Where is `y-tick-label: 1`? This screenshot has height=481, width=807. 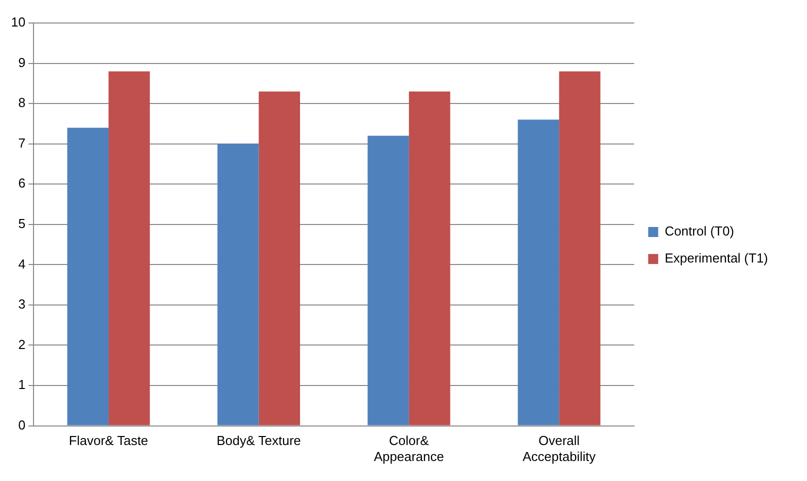
y-tick-label: 1 is located at coordinates (22, 384).